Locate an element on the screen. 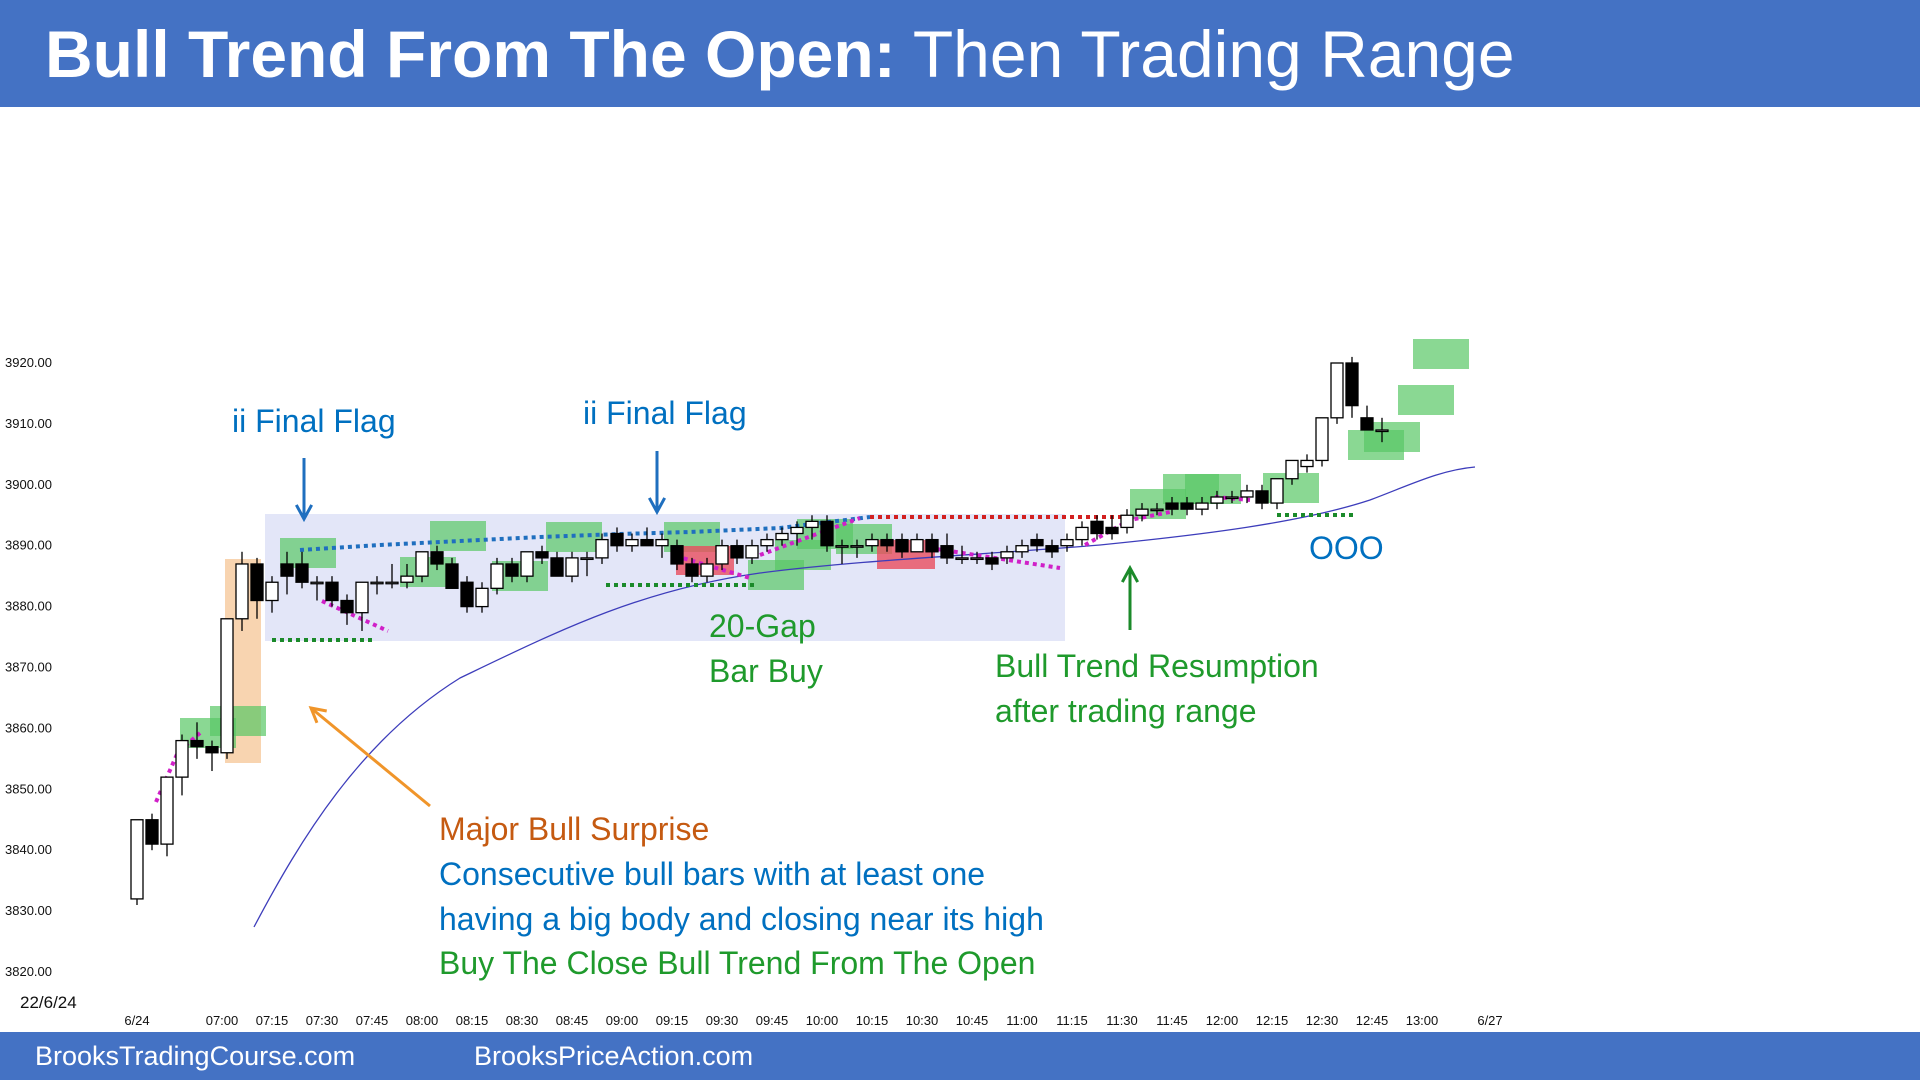  annotation-text: Consecutive bull bars with at least one is located at coordinates (712, 874).